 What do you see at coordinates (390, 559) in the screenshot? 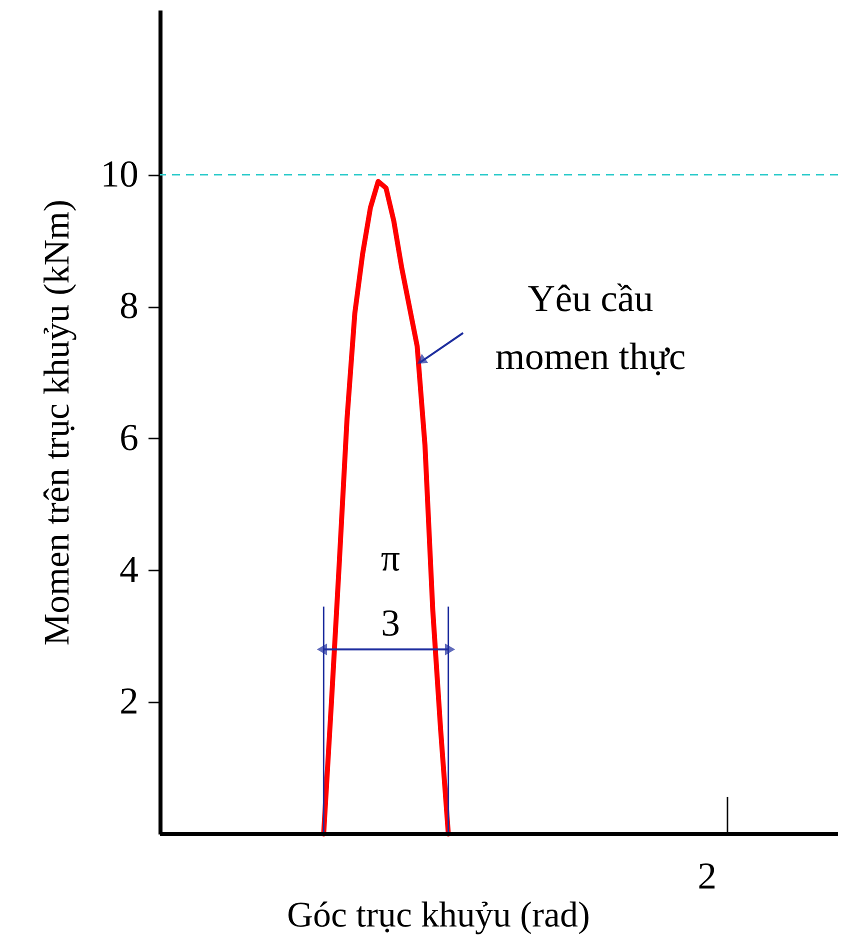
I see `annotation: π` at bounding box center [390, 559].